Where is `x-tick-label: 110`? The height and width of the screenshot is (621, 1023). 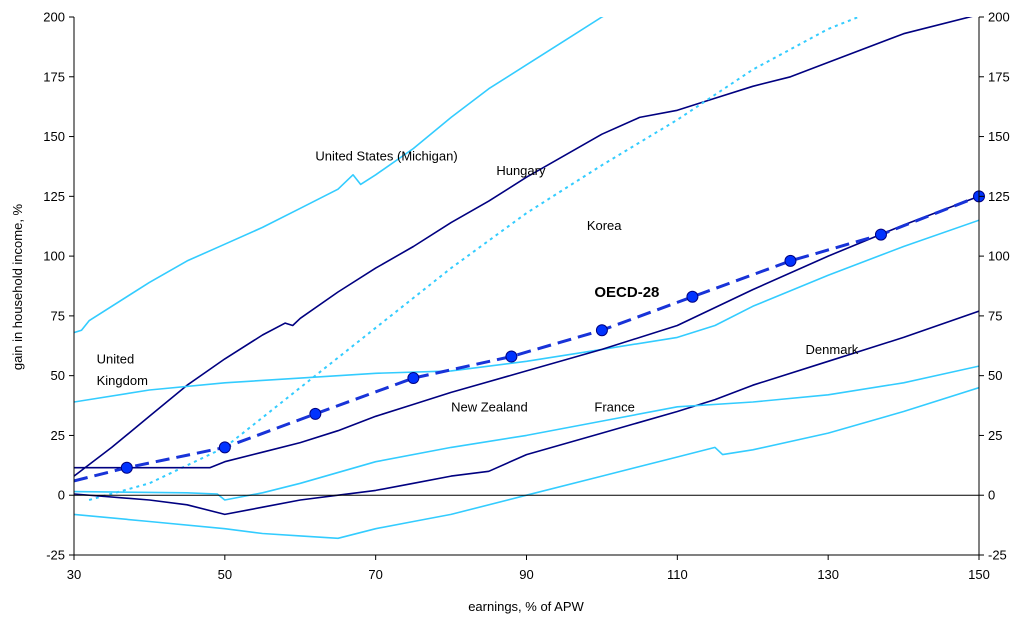
x-tick-label: 110 is located at coordinates (677, 574).